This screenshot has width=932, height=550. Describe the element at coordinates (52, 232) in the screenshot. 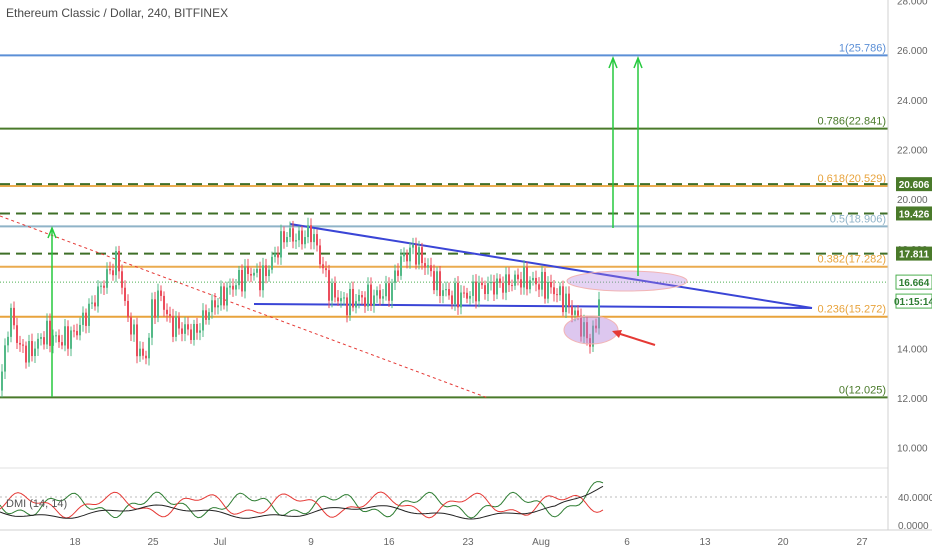

I see `green-arrow-head` at that location.